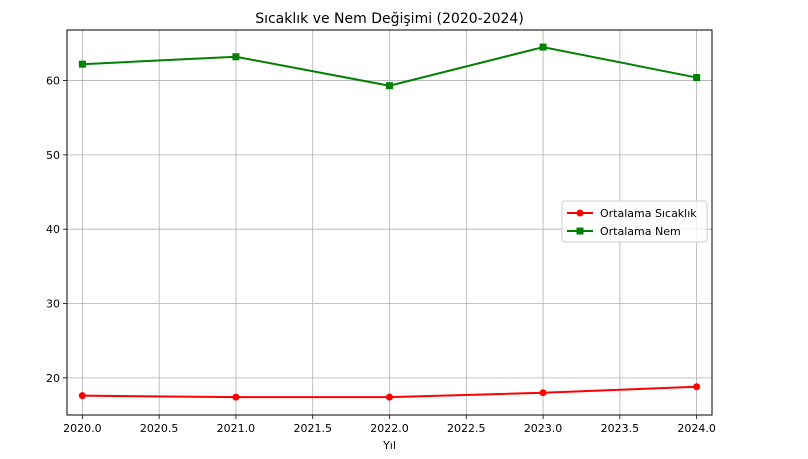 The width and height of the screenshot is (808, 459). I want to click on legend-marker-temperature, so click(580, 213).